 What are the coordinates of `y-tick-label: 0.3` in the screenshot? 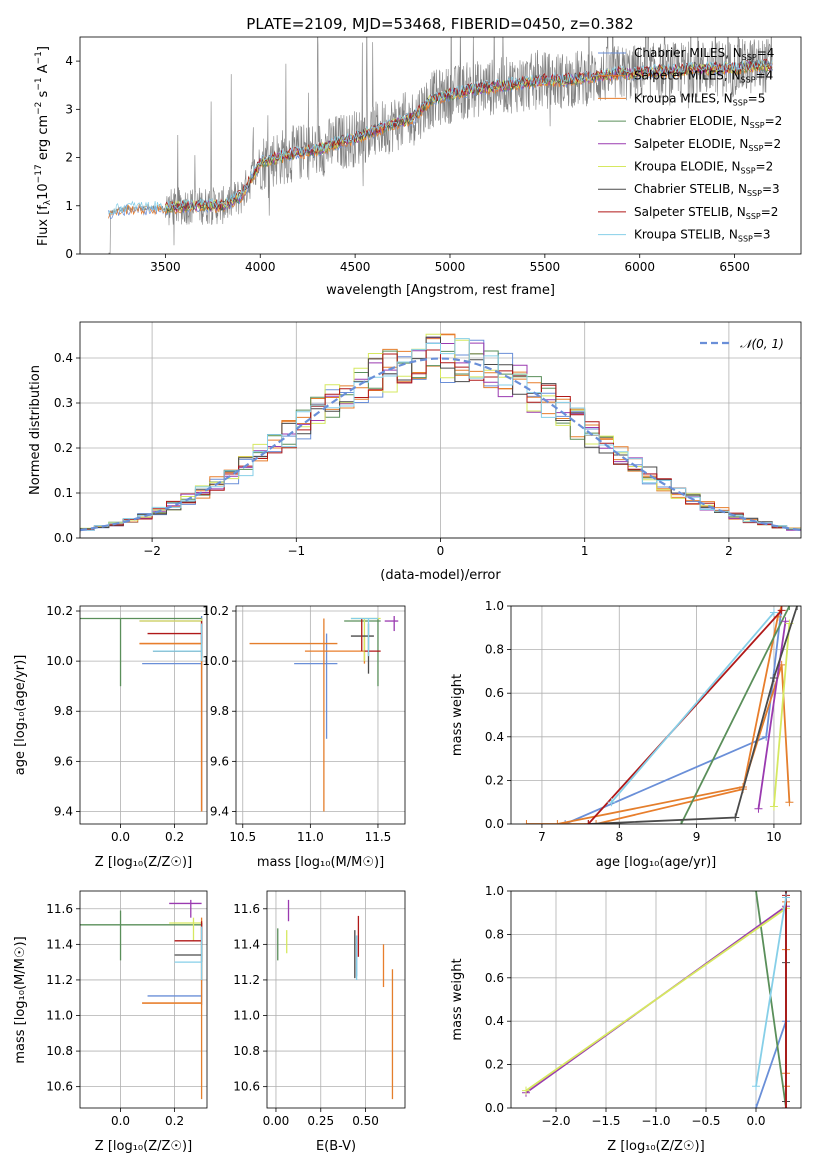 It's located at (63, 403).